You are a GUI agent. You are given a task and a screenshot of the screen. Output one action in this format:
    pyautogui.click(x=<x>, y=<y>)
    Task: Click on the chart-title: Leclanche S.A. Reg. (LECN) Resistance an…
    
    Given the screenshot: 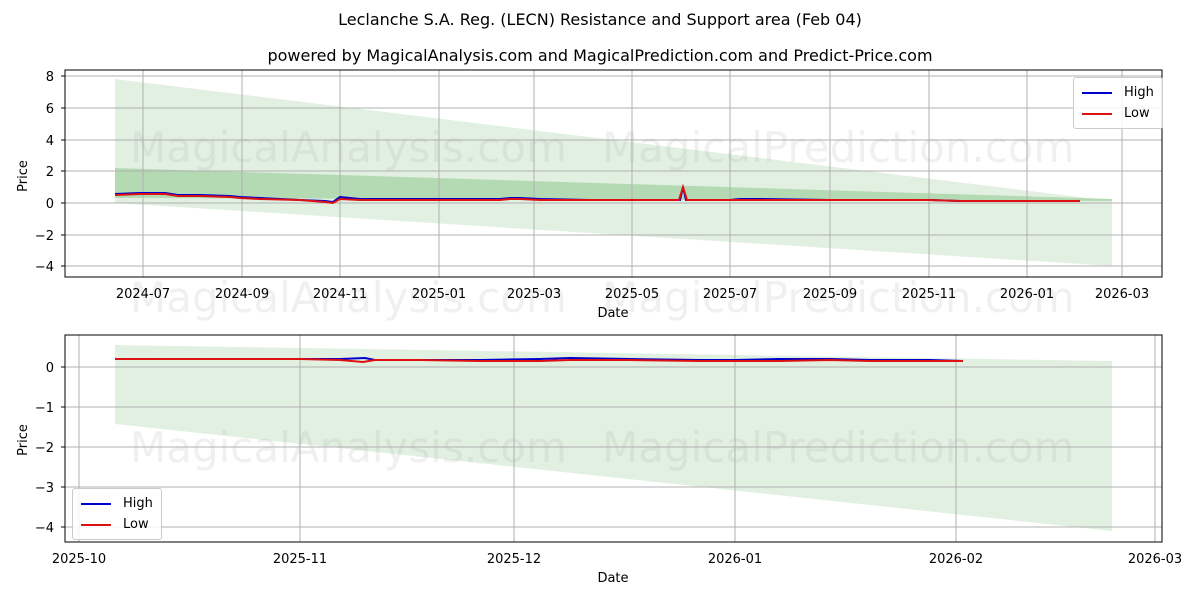 What is the action you would take?
    pyautogui.click(x=600, y=19)
    